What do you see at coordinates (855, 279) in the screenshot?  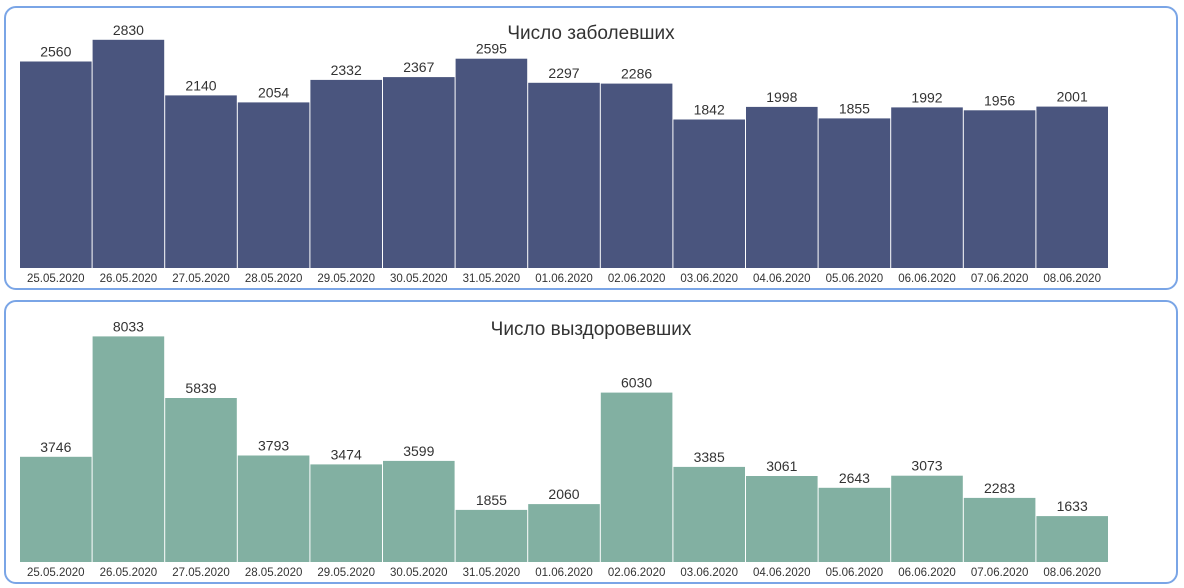 I see `cases-x-tick-label: 05.06.2020` at bounding box center [855, 279].